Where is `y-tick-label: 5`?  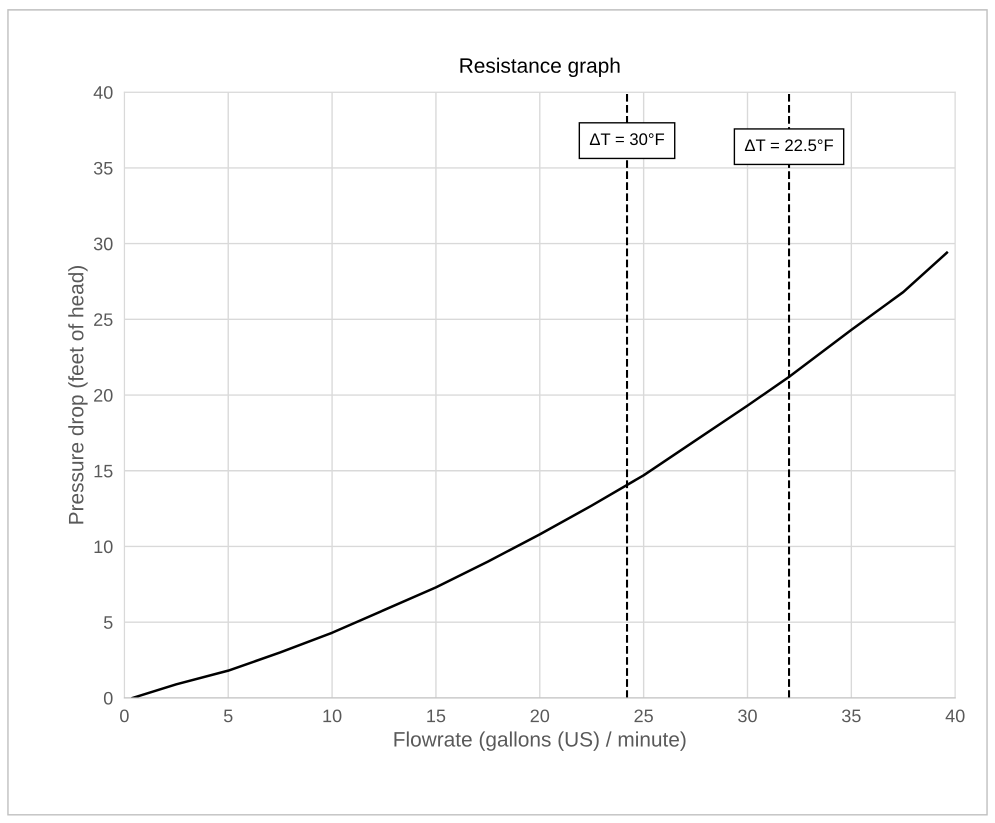 y-tick-label: 5 is located at coordinates (108, 622).